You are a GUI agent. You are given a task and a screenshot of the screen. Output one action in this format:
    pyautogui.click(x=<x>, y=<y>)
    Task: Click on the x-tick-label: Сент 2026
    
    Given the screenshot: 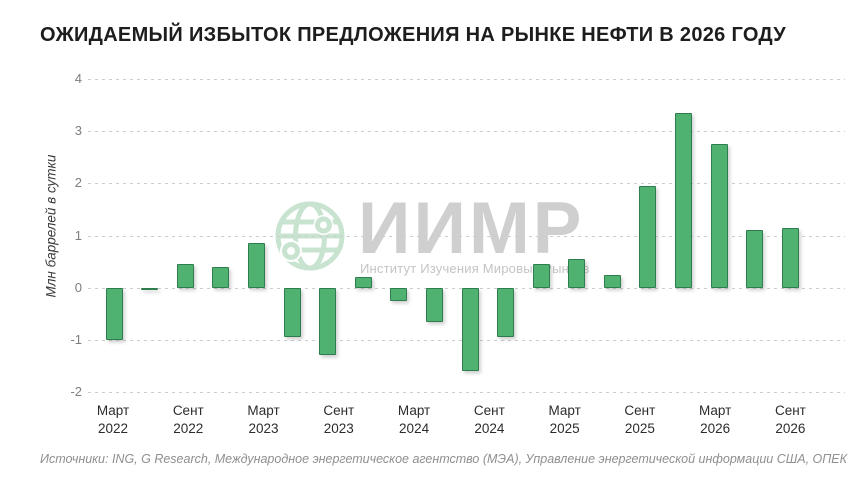 What is the action you would take?
    pyautogui.click(x=790, y=420)
    